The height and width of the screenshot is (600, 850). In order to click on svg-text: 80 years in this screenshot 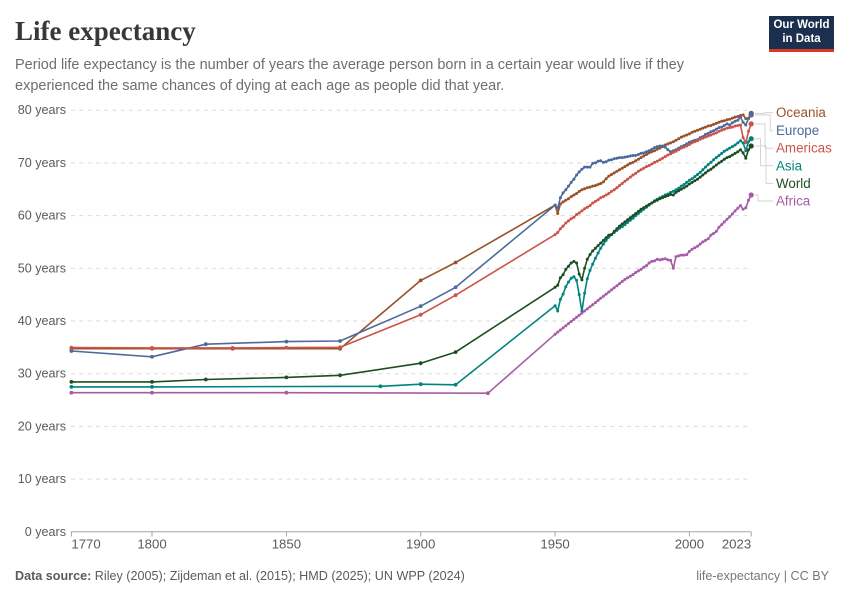, I will do `click(42, 110)`.